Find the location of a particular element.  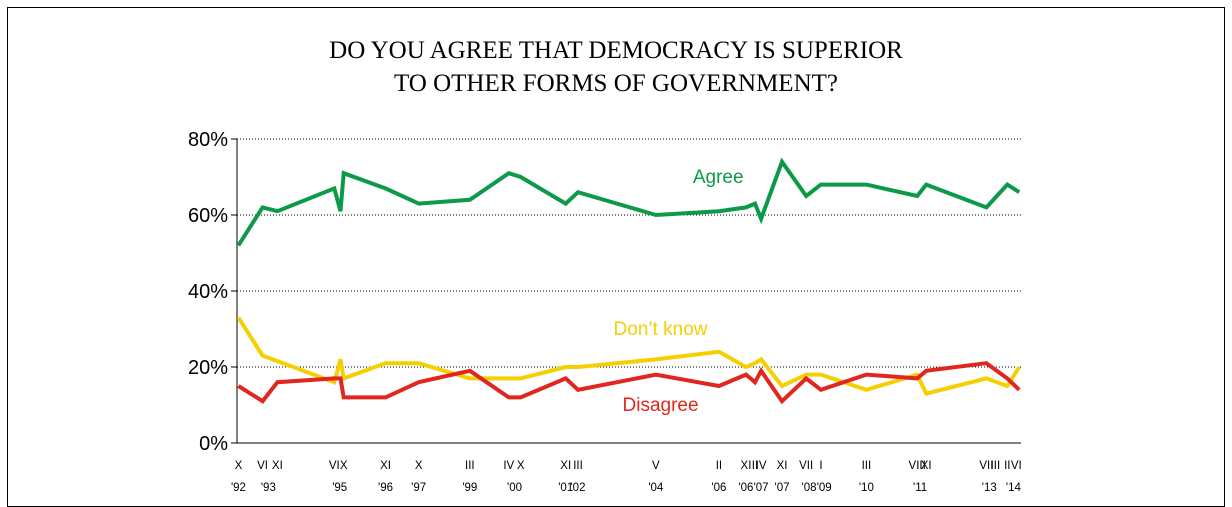

x-month-label: VII is located at coordinates (806, 466).